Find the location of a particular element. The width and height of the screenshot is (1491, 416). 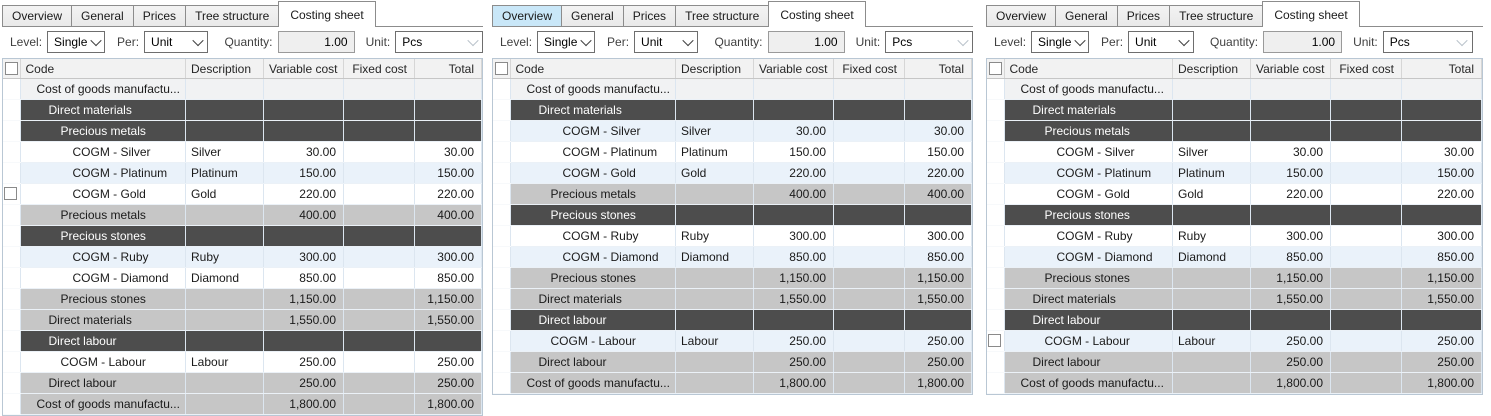

cell-description: Ruby is located at coordinates (1211, 236).